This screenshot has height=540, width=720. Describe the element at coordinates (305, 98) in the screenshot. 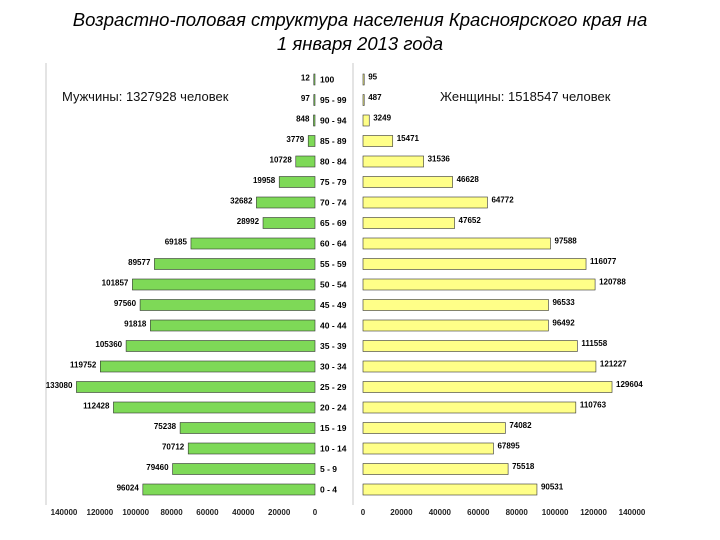

I see `male-value-label: 97` at that location.